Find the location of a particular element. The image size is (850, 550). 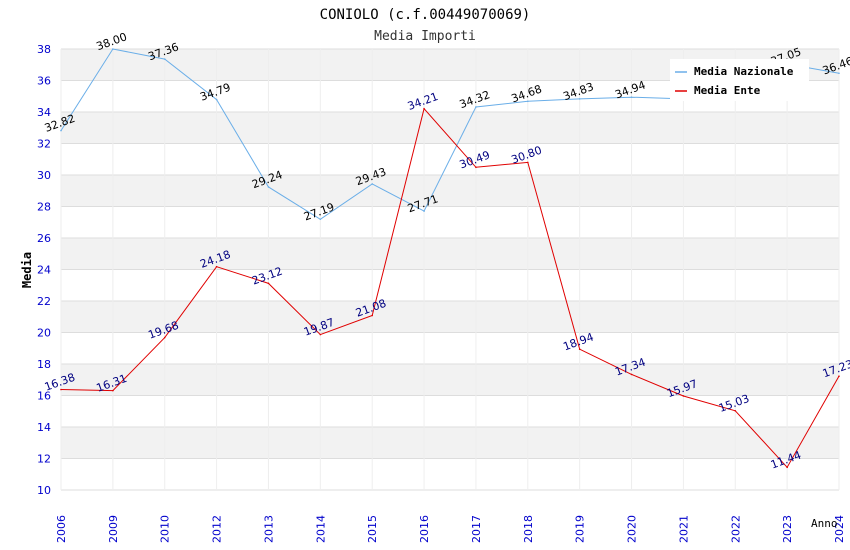

legend: Media Nazionale Media Ente is located at coordinates (739, 80).